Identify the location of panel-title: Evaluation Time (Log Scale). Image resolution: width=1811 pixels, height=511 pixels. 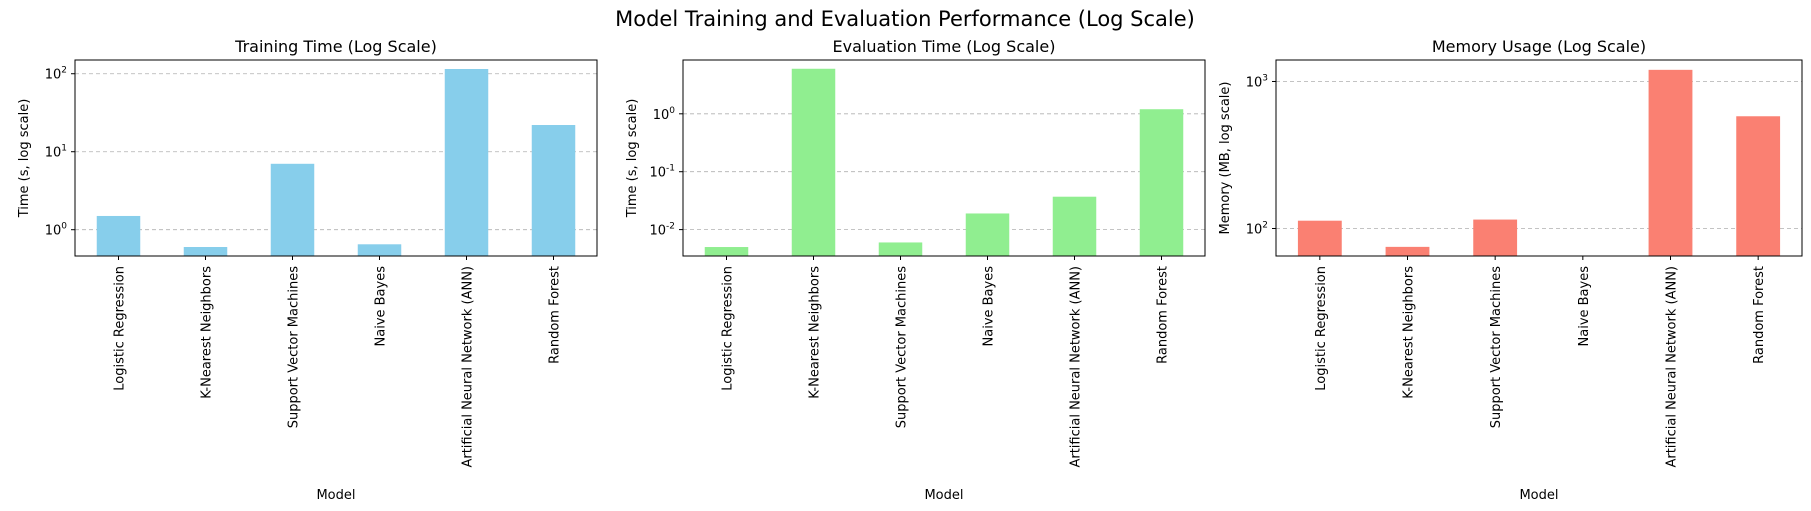
(944, 46).